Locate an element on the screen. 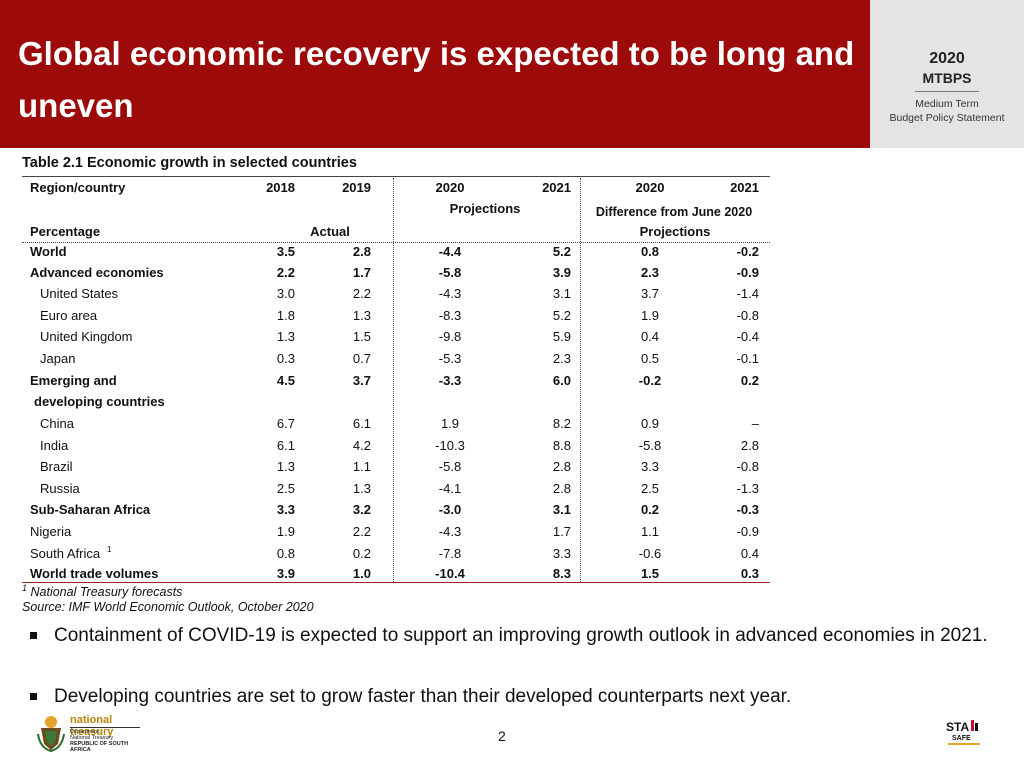 This screenshot has height=769, width=1024. cell-diff-2020: 0.9 is located at coordinates (650, 423).